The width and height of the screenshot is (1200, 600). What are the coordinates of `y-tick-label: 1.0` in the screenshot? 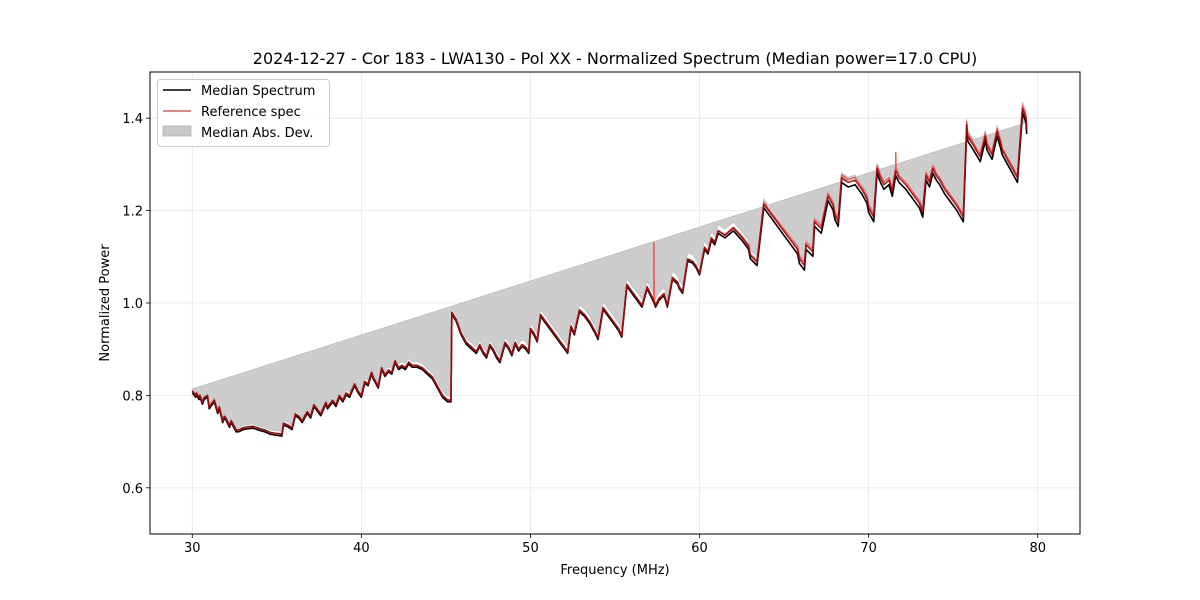 It's located at (132, 304).